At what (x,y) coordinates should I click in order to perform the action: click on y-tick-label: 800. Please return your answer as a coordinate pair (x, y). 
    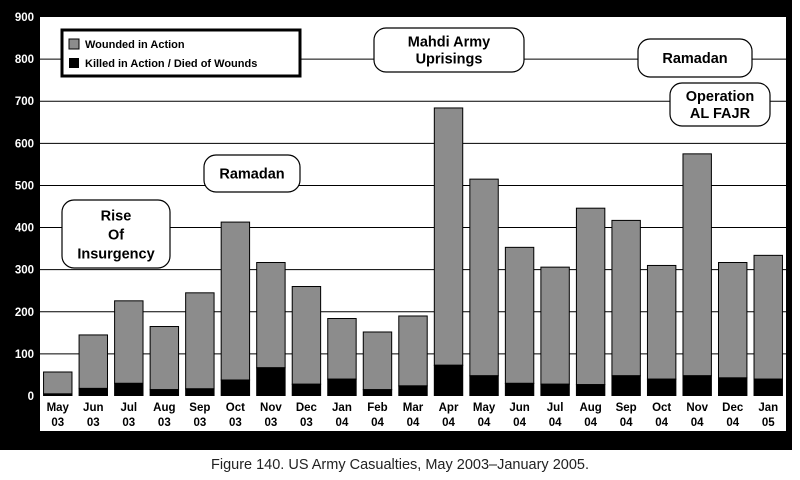
    Looking at the image, I should click on (24, 60).